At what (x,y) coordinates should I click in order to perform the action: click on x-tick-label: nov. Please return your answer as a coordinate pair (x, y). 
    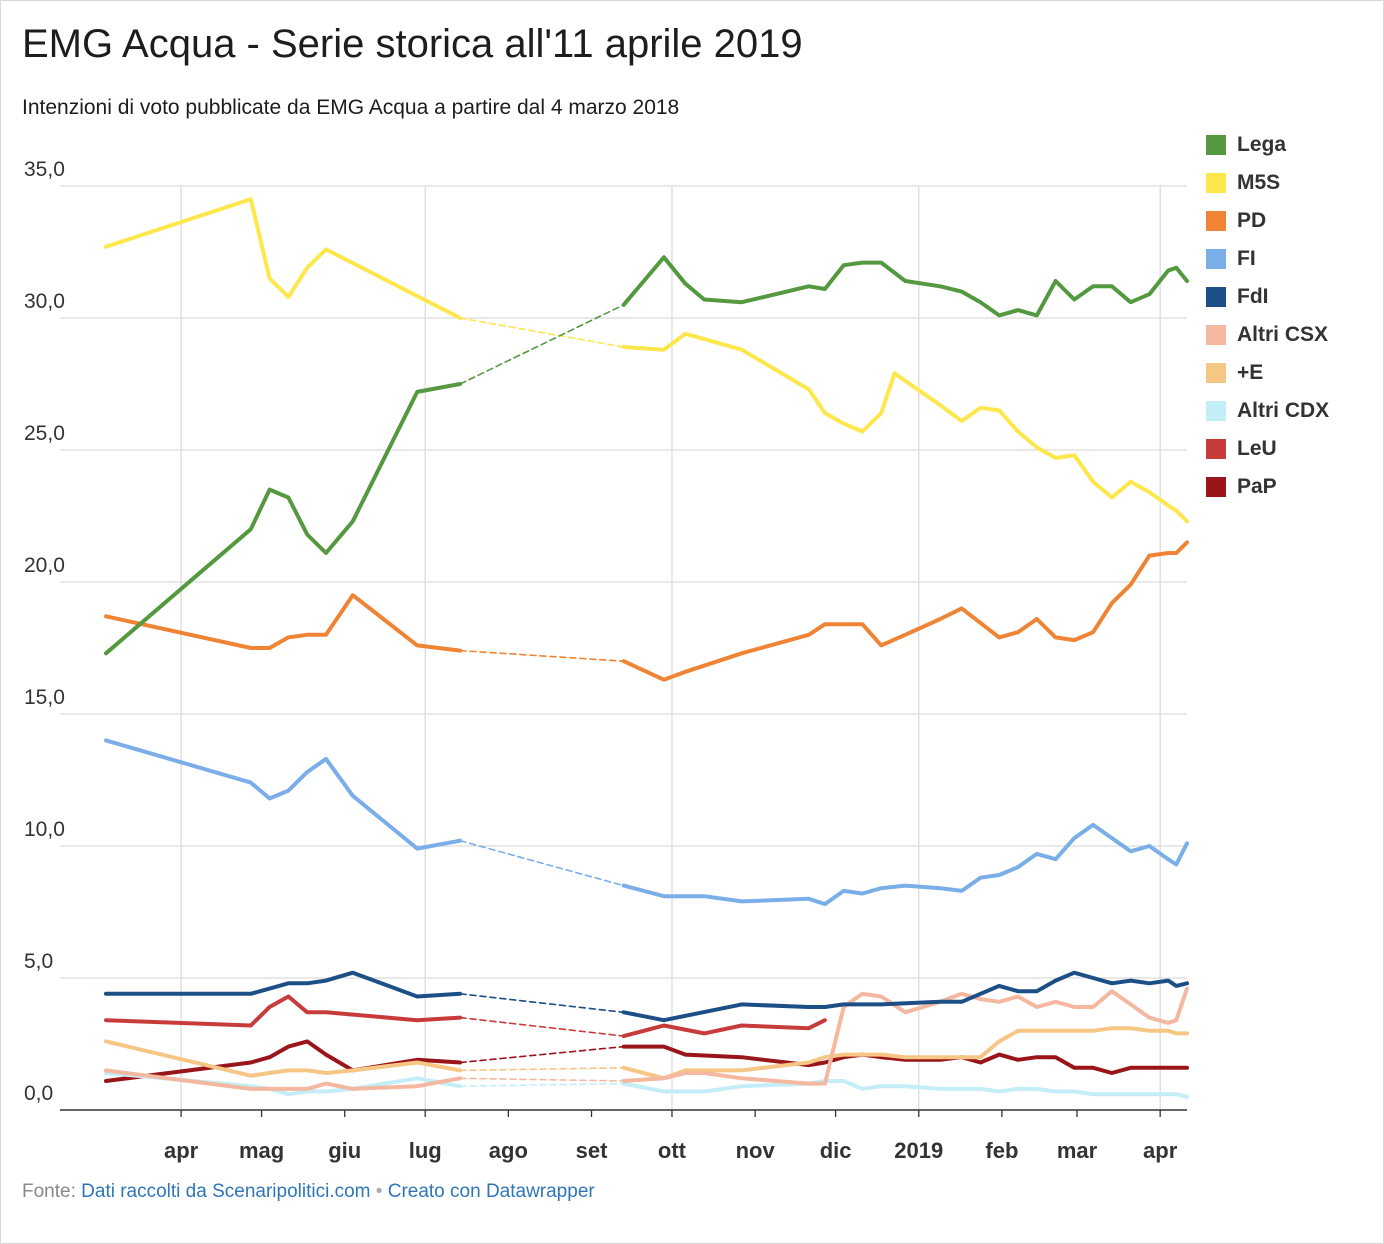
    Looking at the image, I should click on (756, 1150).